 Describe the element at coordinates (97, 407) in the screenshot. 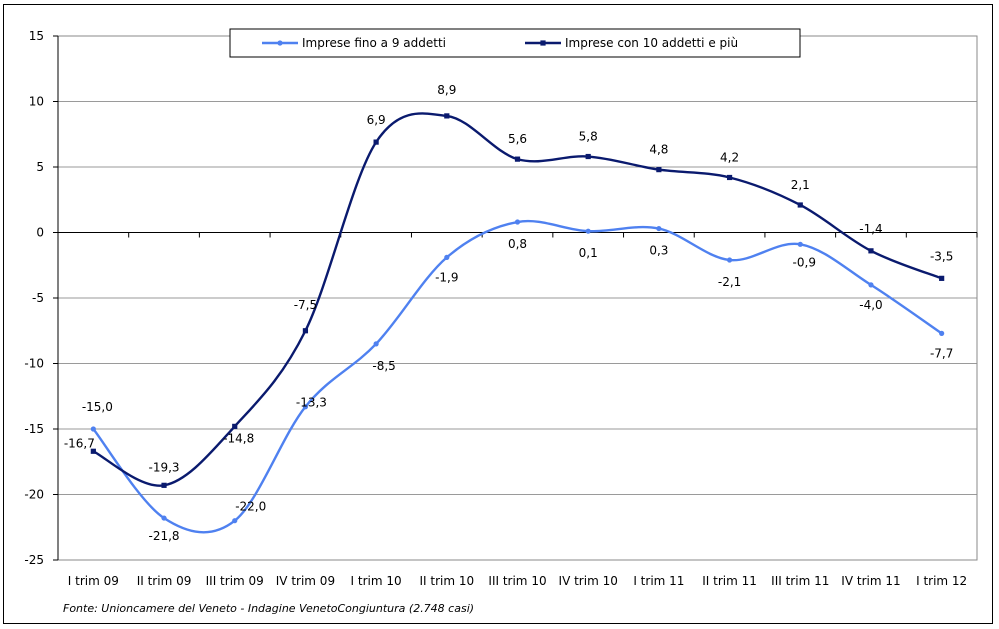

I see `data-label: -15,0` at that location.